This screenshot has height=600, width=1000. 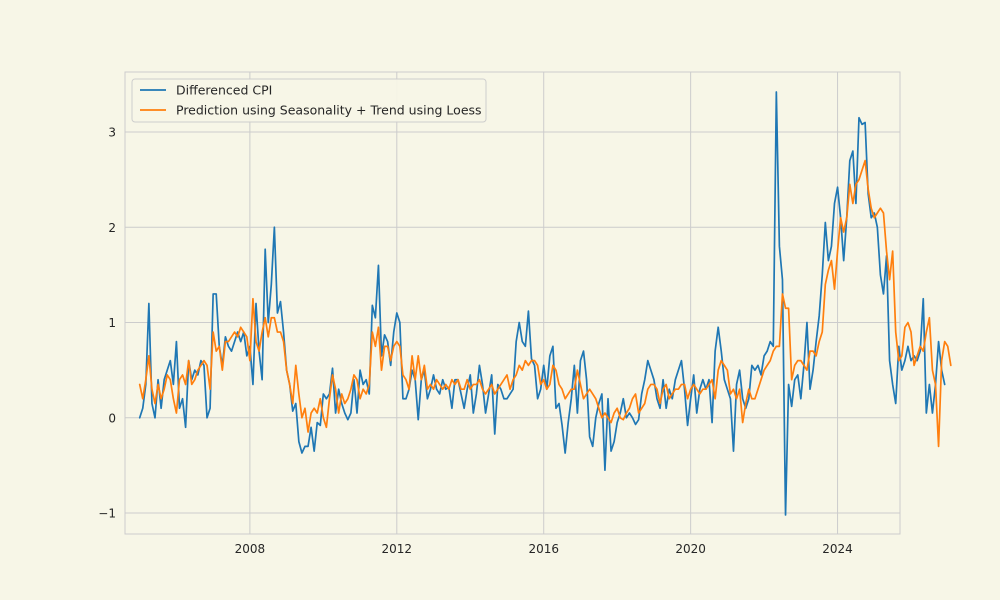 I want to click on y-tick-label: 0, so click(x=112, y=418).